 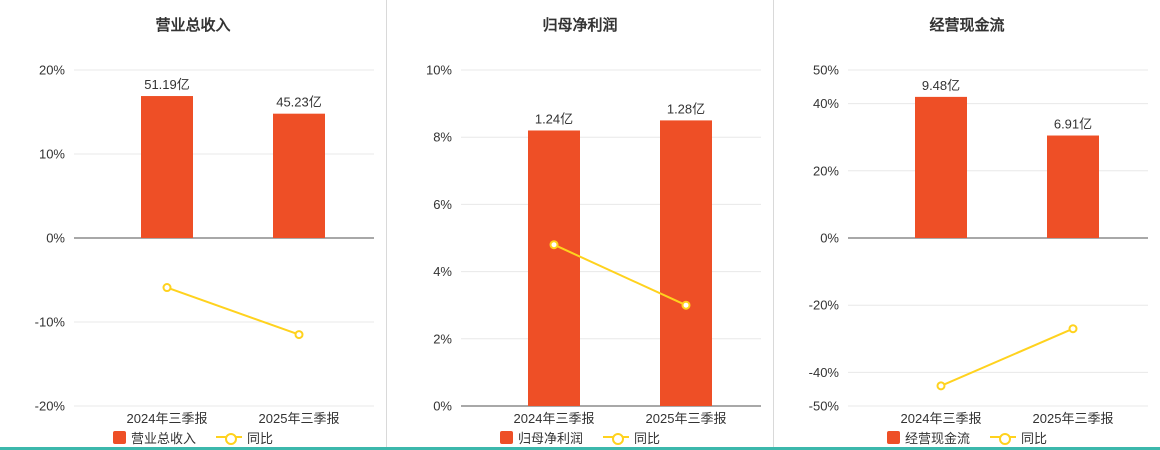 What do you see at coordinates (826, 103) in the screenshot?
I see `y-tick-label: 40%` at bounding box center [826, 103].